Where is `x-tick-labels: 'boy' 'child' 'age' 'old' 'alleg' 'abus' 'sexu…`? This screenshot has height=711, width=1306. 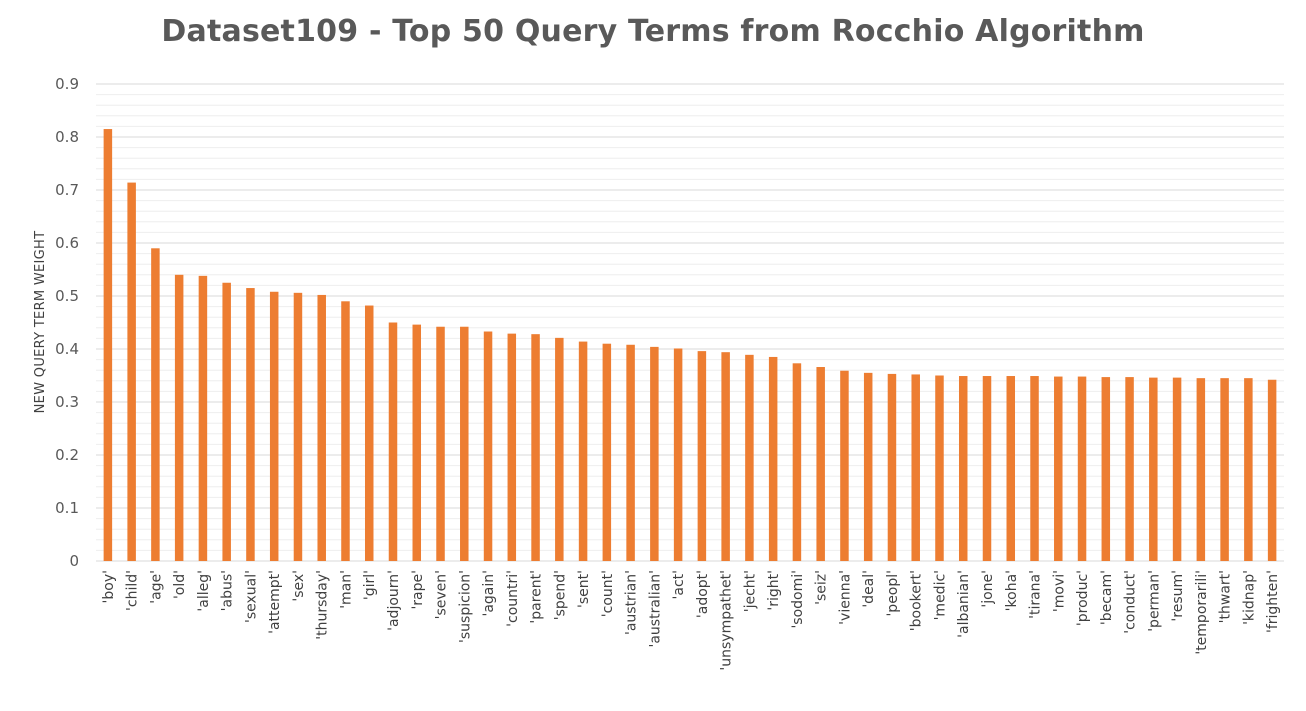
x-tick-labels: 'boy' 'child' 'age' 'old' 'alleg' 'abus' 'sexu… is located at coordinates (691, 620).